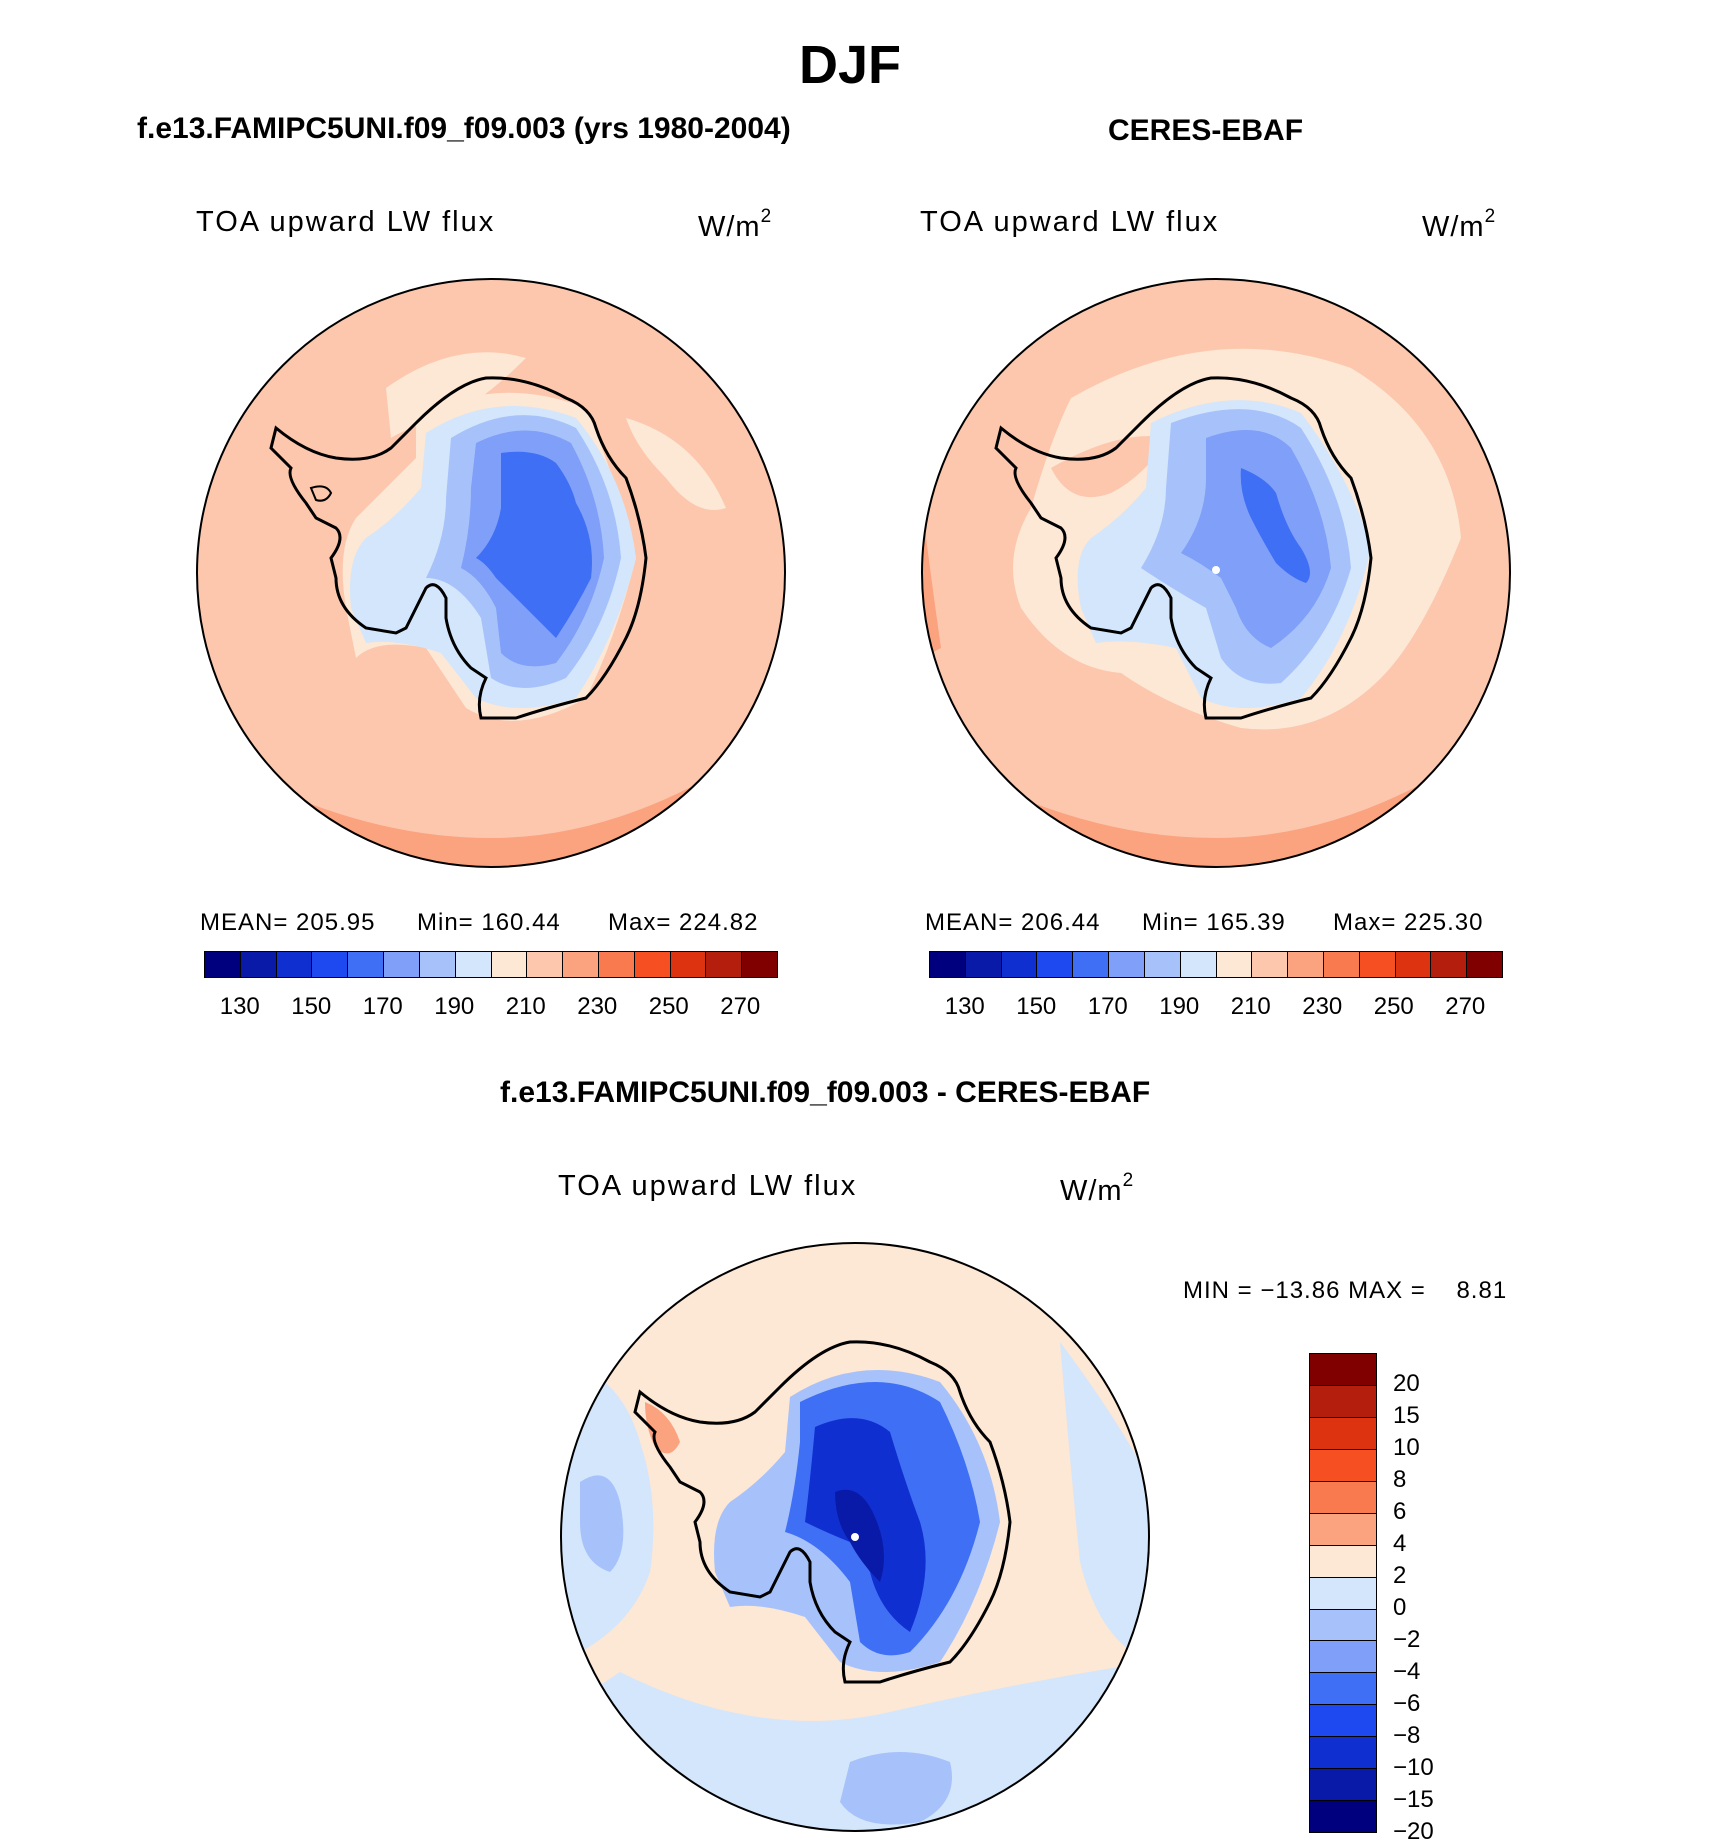 This screenshot has width=1710, height=1846. Describe the element at coordinates (454, 1006) in the screenshot. I see `colorbar-tick-label: 190` at that location.